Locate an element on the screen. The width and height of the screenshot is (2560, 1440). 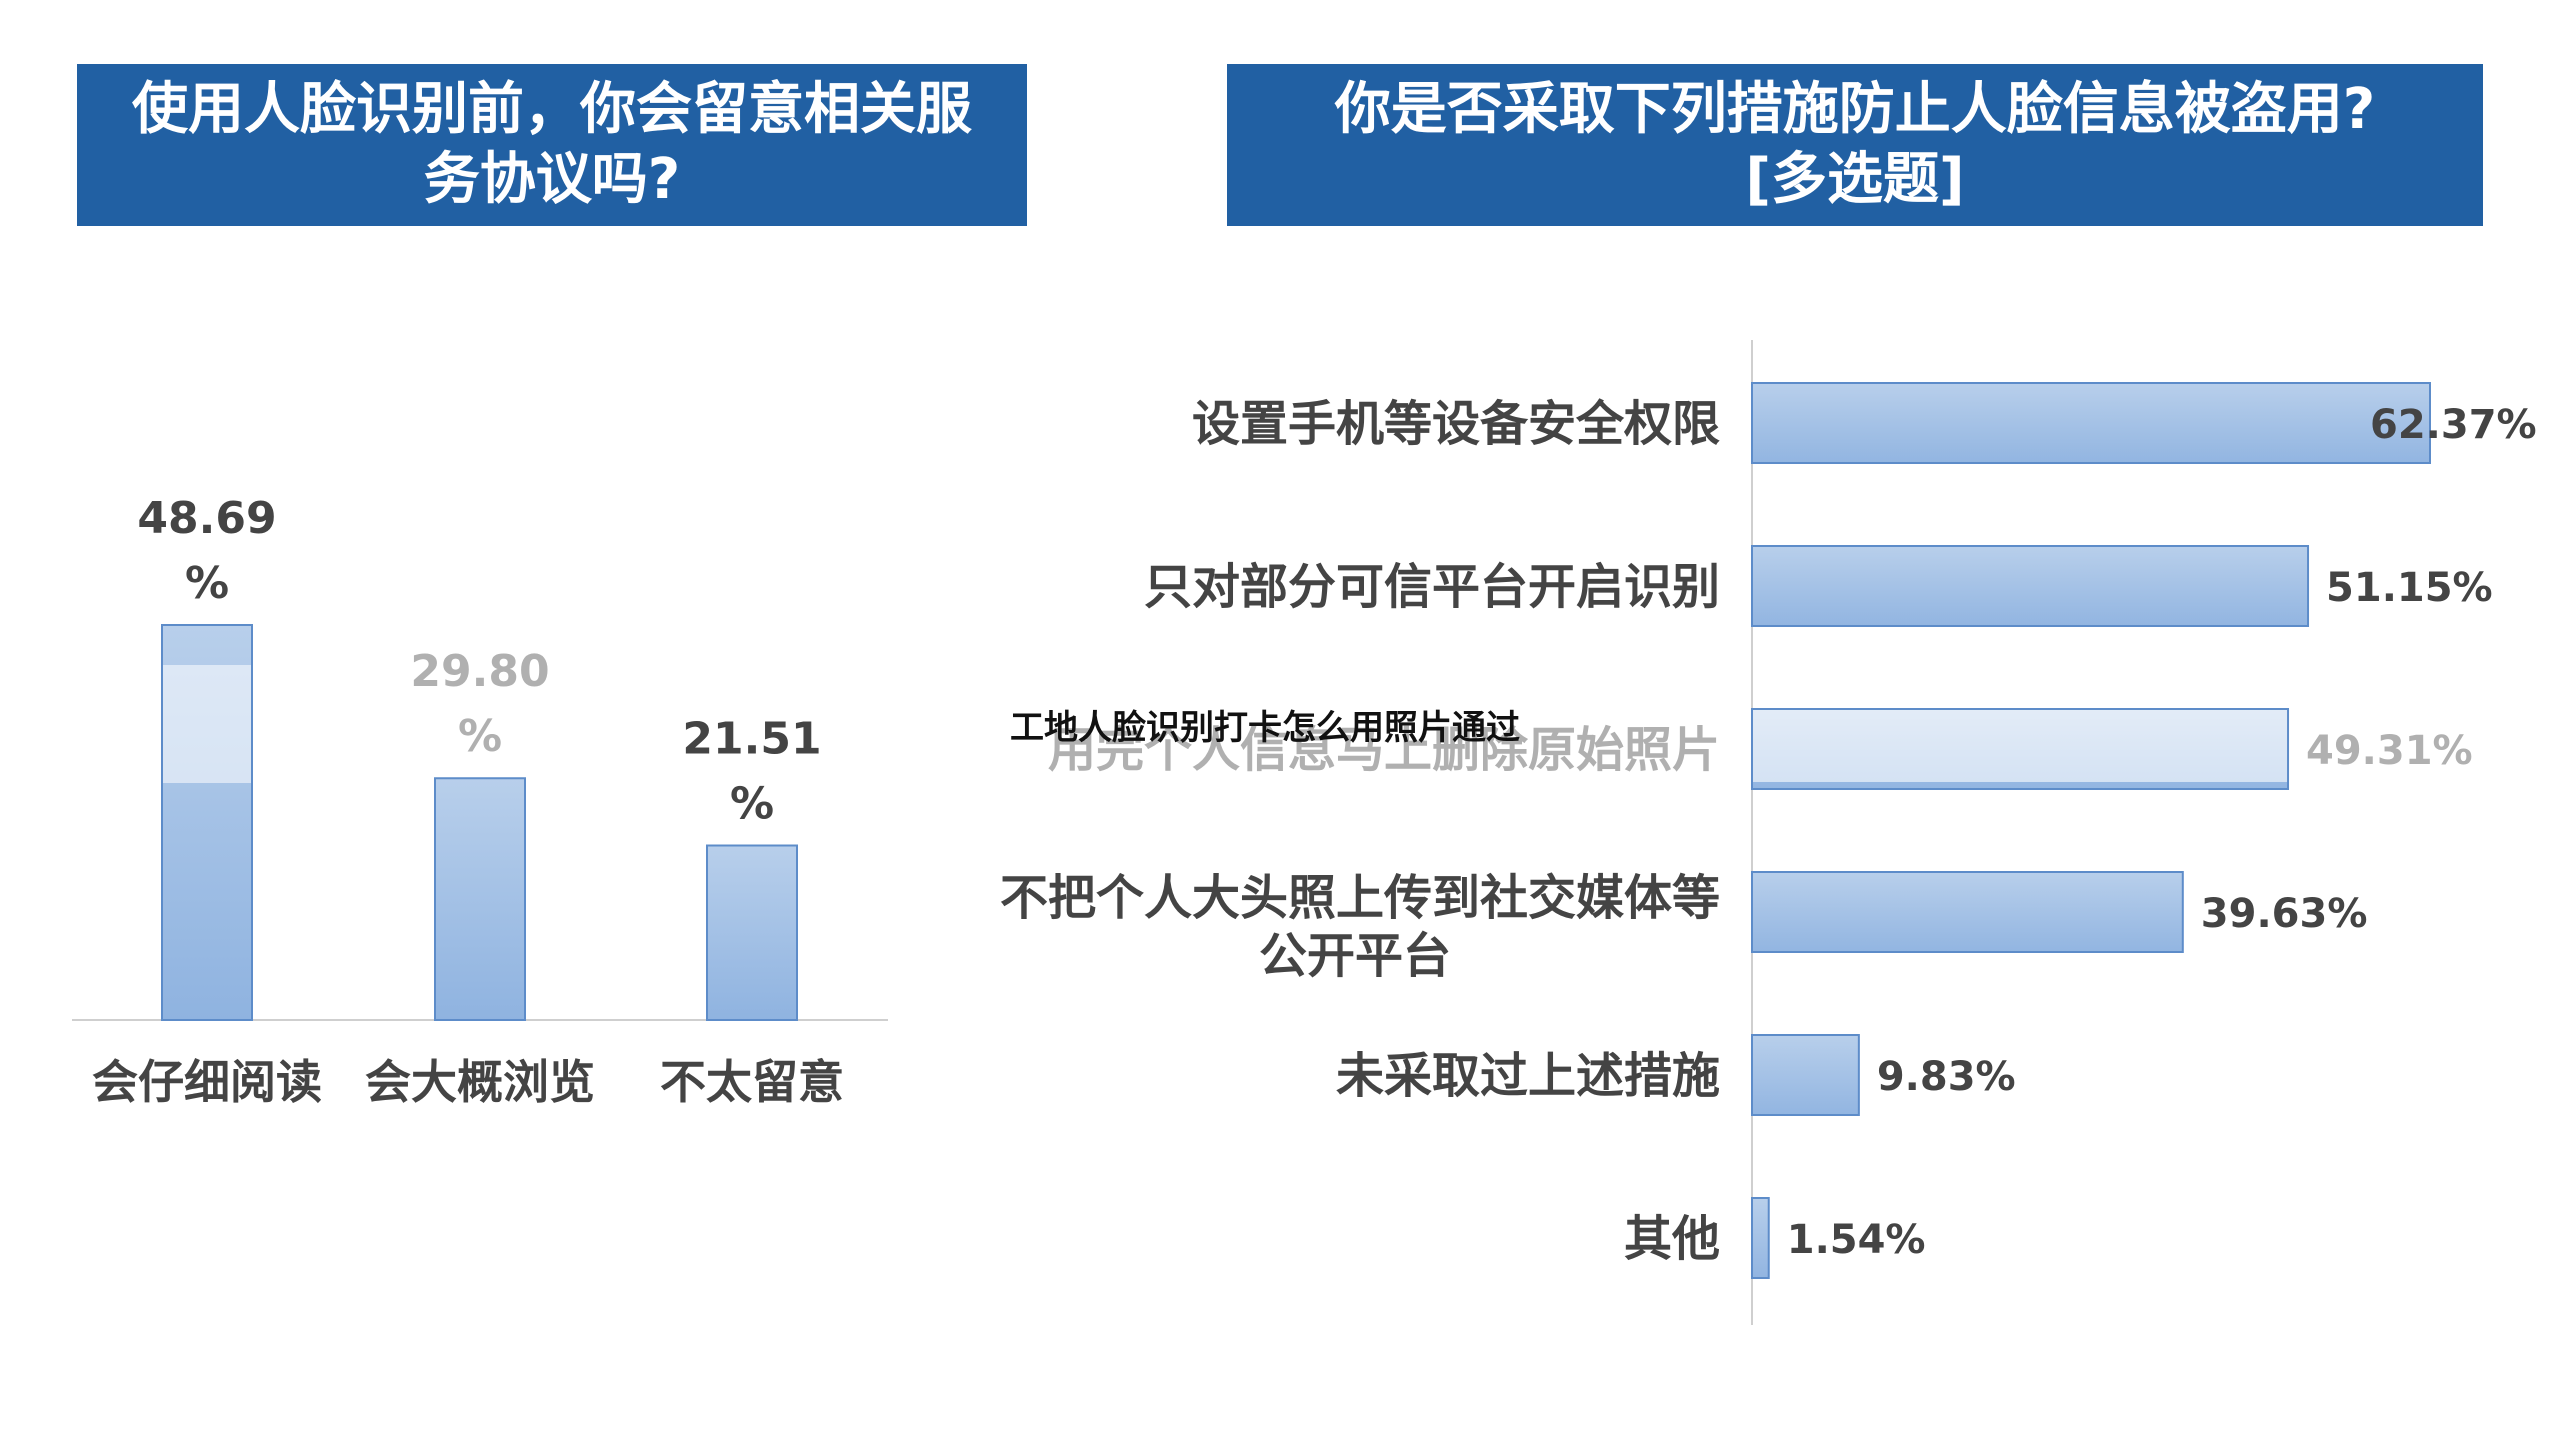
right-data-label-0: 62.37% is located at coordinates (2453, 425).